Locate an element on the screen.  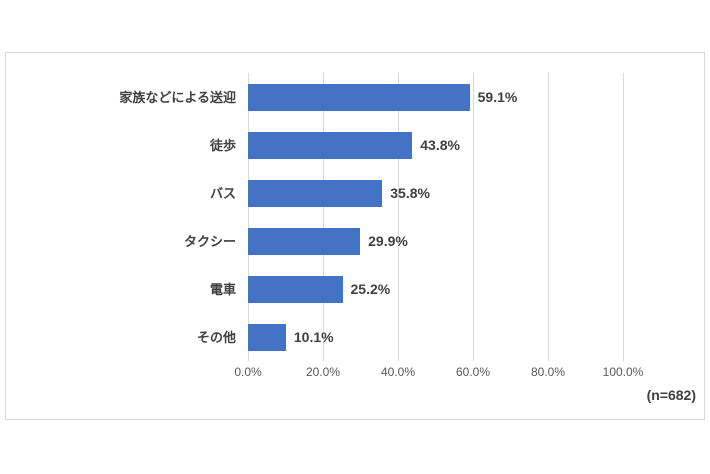
x-tick-label: 100.0% is located at coordinates (623, 372).